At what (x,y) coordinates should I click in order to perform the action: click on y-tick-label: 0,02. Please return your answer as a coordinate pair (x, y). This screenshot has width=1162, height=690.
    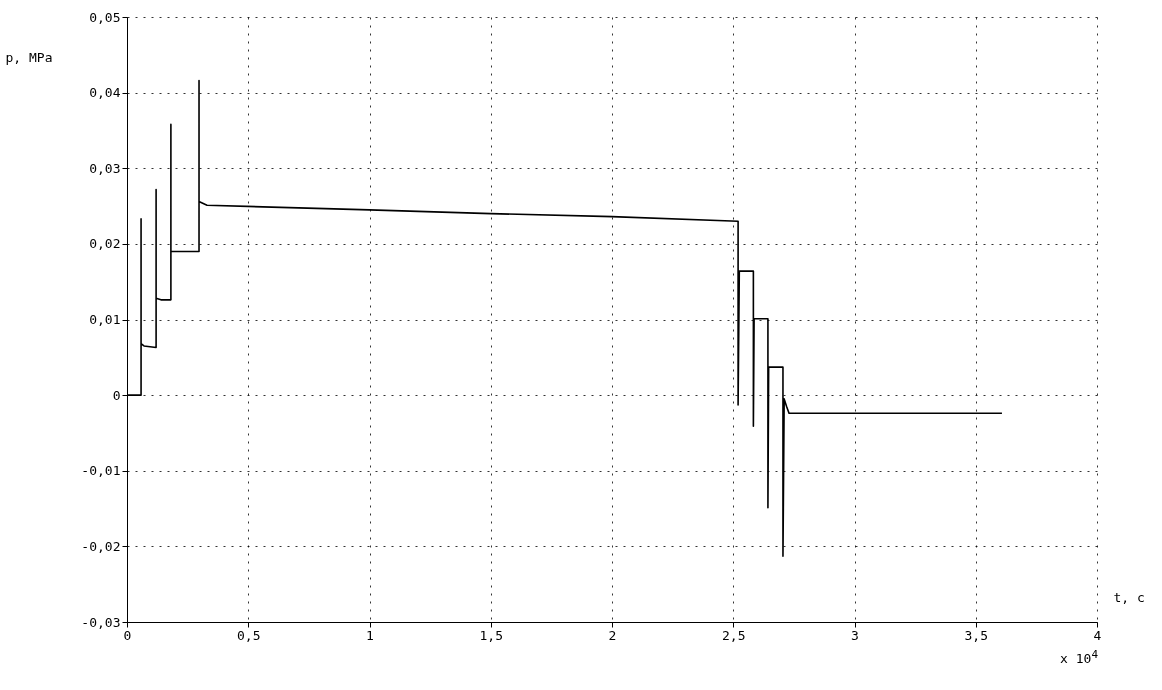
    Looking at the image, I should click on (105, 244).